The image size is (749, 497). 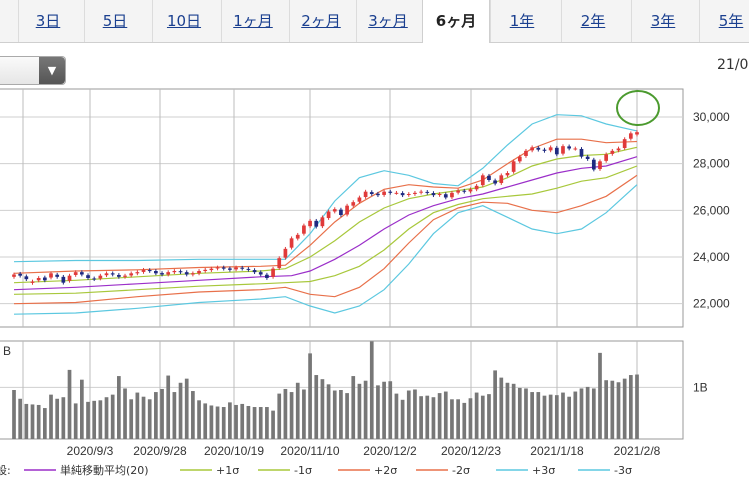 I want to click on tab-9: 3年, so click(x=662, y=21).